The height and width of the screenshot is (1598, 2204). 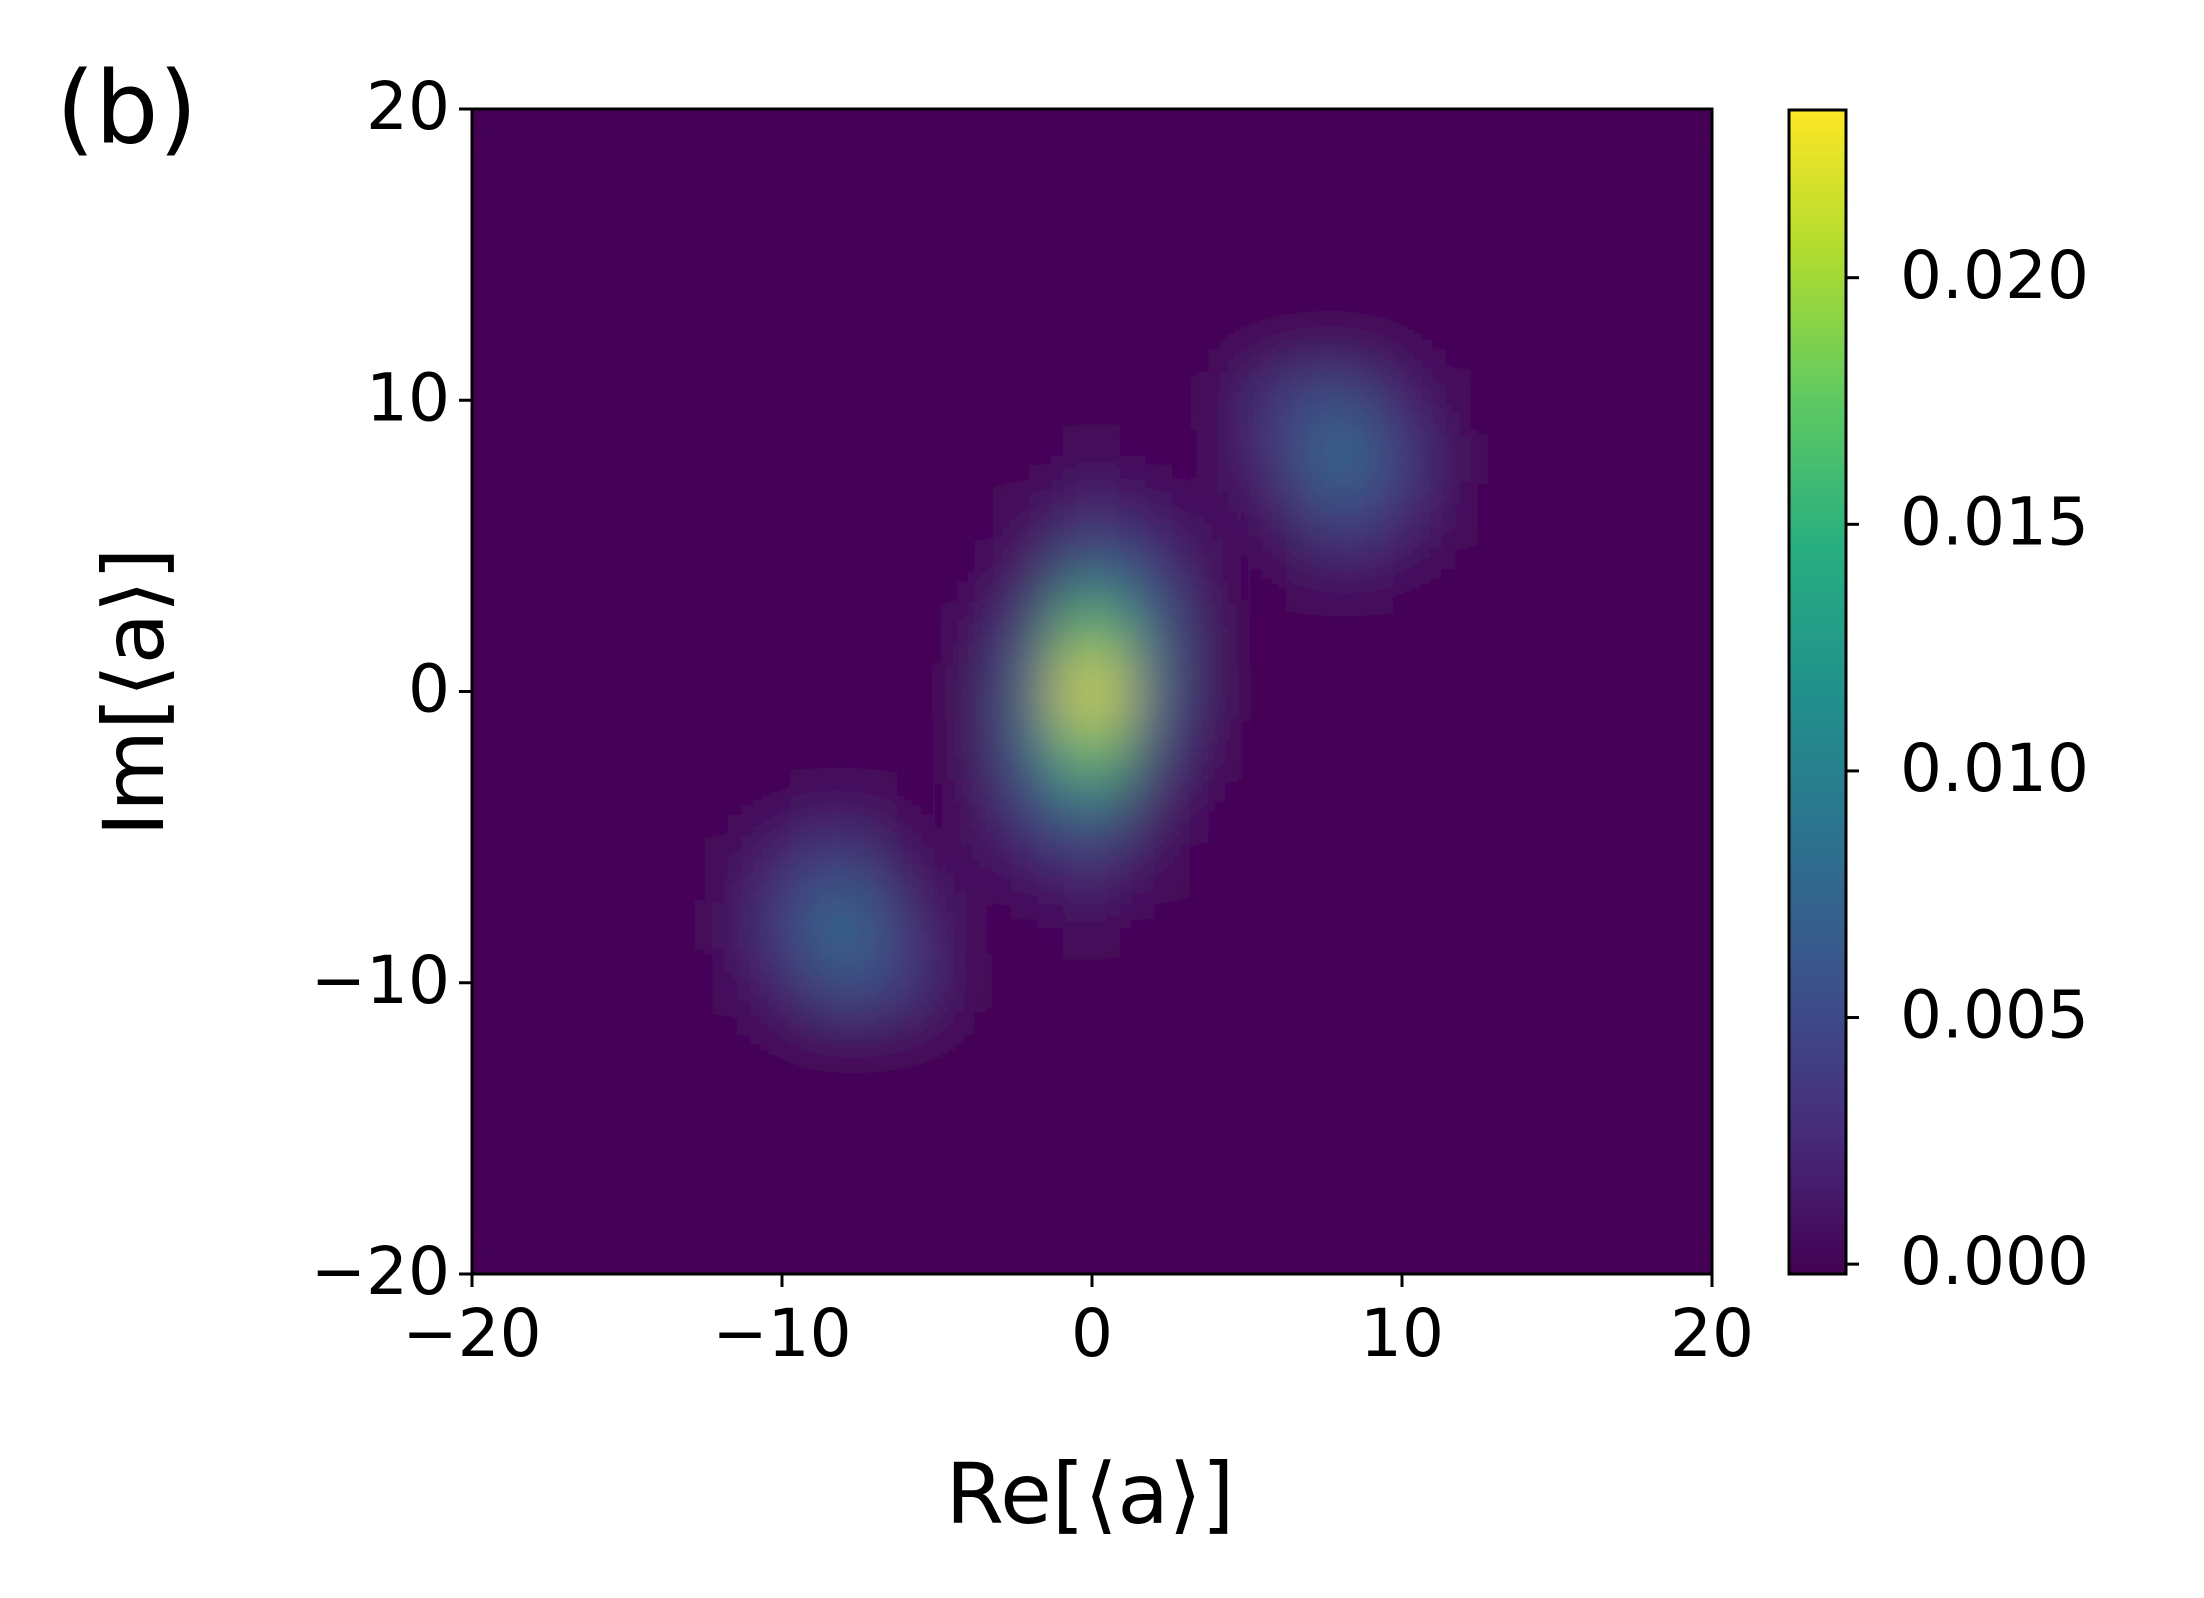 What do you see at coordinates (1994, 1015) in the screenshot?
I see `colorbar-tick-label: 0.005` at bounding box center [1994, 1015].